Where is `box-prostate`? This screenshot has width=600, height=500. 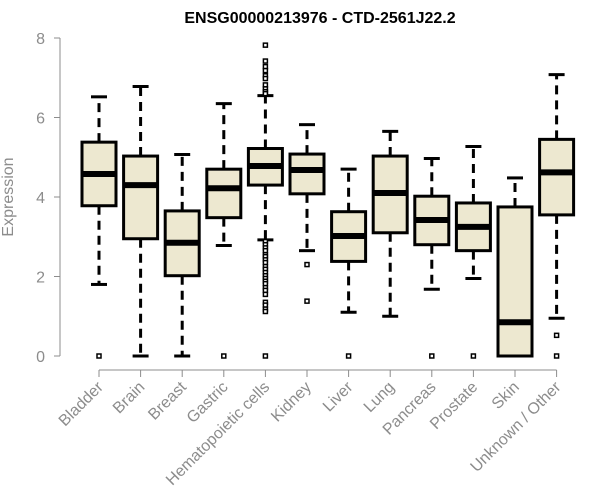 box-prostate is located at coordinates (473, 252).